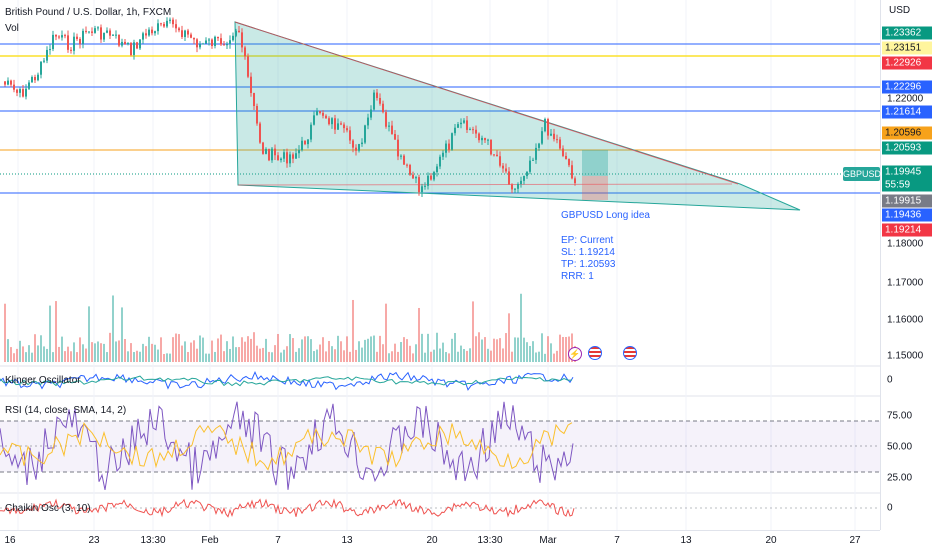 The image size is (932, 550). What do you see at coordinates (12, 28) in the screenshot?
I see `volume-label: Vol` at bounding box center [12, 28].